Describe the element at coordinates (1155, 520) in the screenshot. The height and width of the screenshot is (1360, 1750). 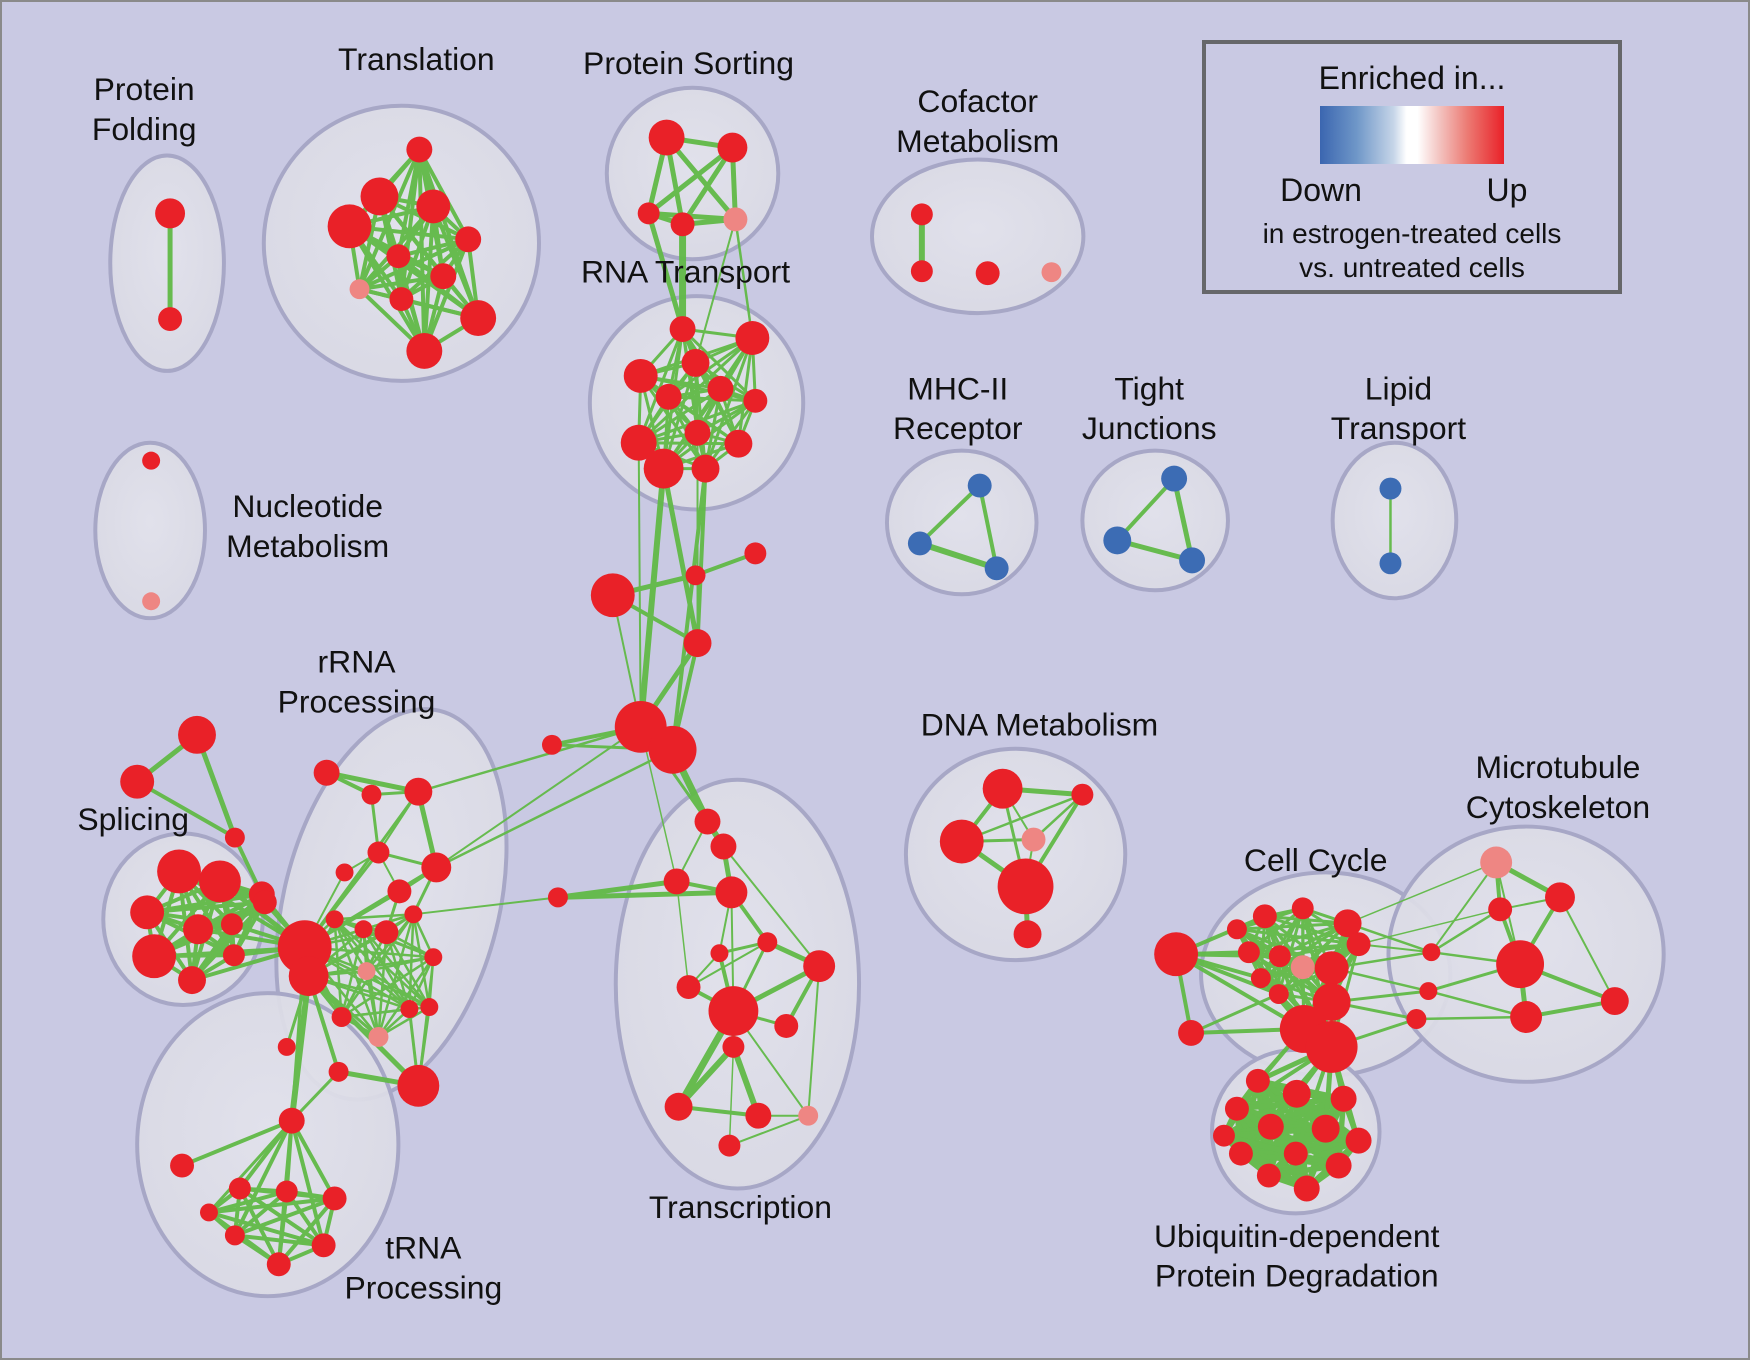
I see `cluster-ellipse-tight-junctions` at that location.